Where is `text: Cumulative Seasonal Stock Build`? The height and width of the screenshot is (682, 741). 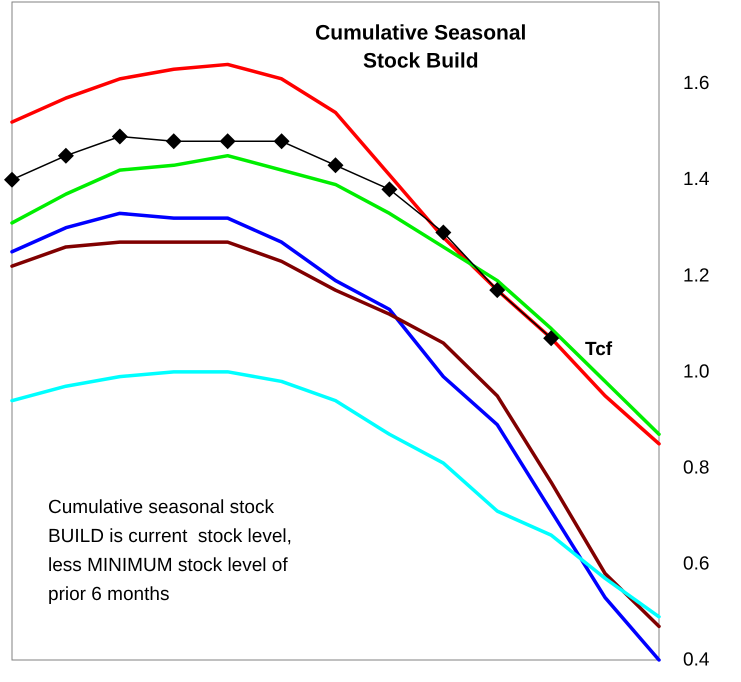
text: Cumulative Seasonal Stock Build is located at coordinates (420, 47).